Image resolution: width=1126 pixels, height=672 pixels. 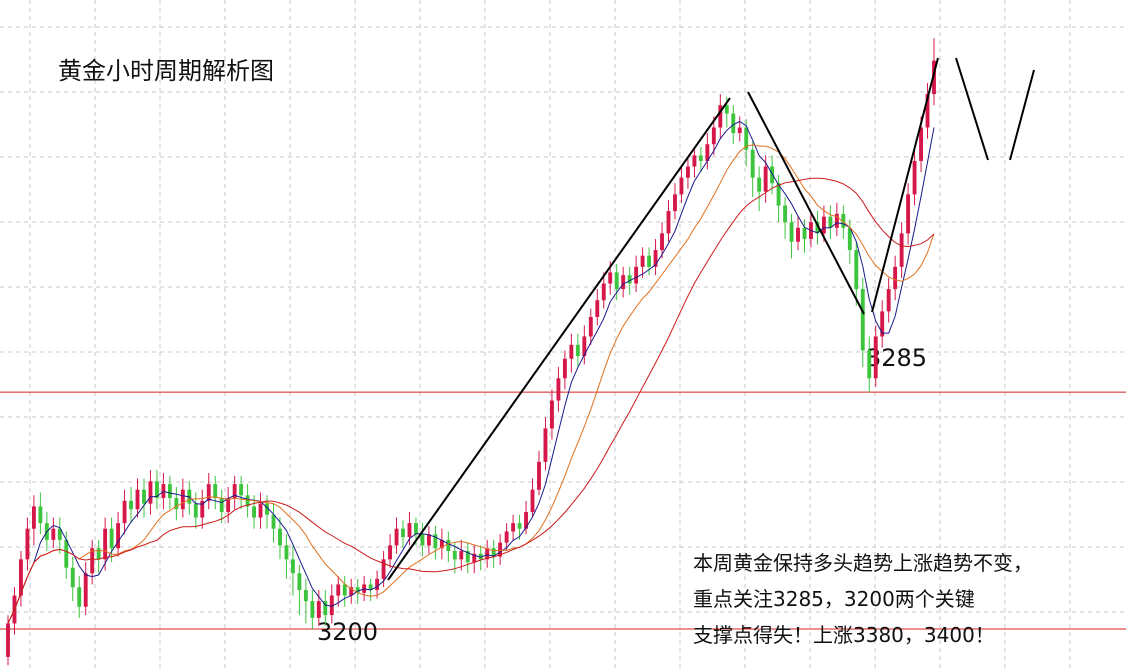 I want to click on annotation-line-1: 本周黄金保持多头趋势上涨趋势不变，, so click(x=863, y=563).